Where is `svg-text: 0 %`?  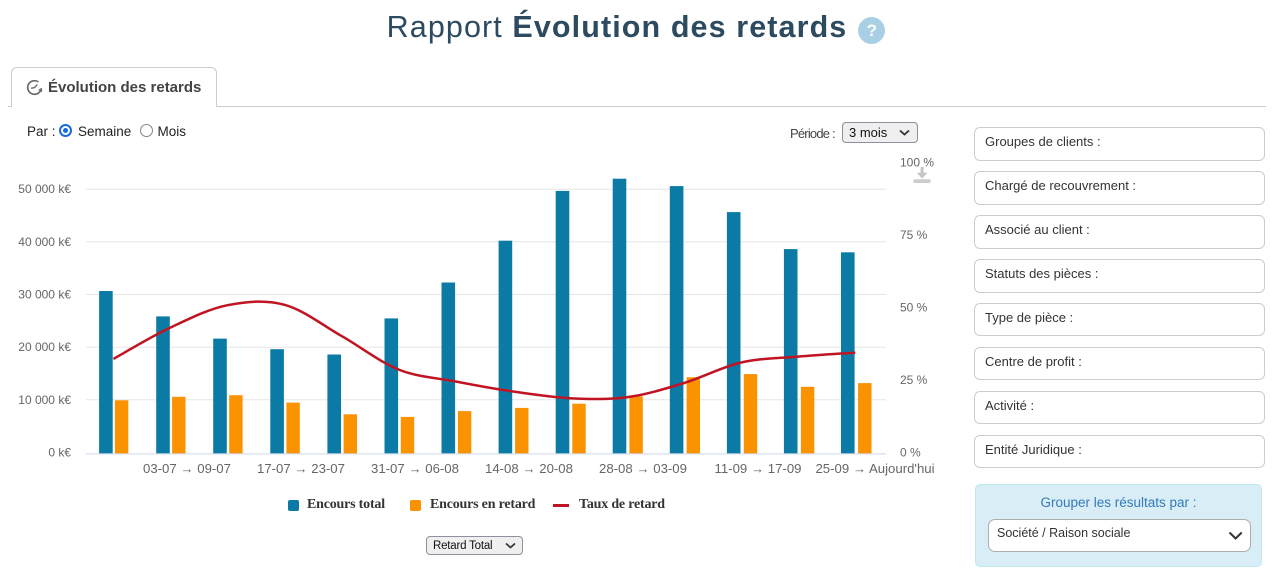 svg-text: 0 % is located at coordinates (910, 453).